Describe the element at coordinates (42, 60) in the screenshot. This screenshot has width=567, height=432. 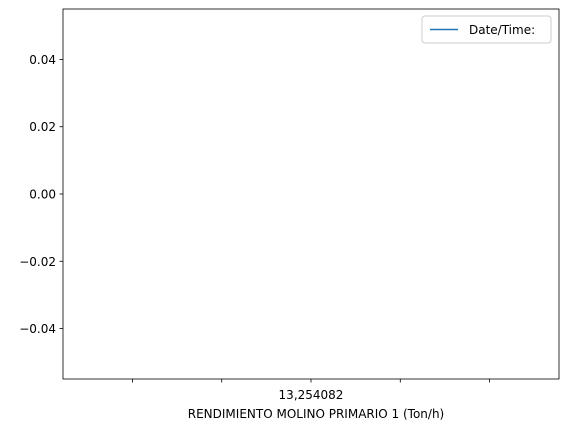
I see `y-tick-label: 0.04` at that location.